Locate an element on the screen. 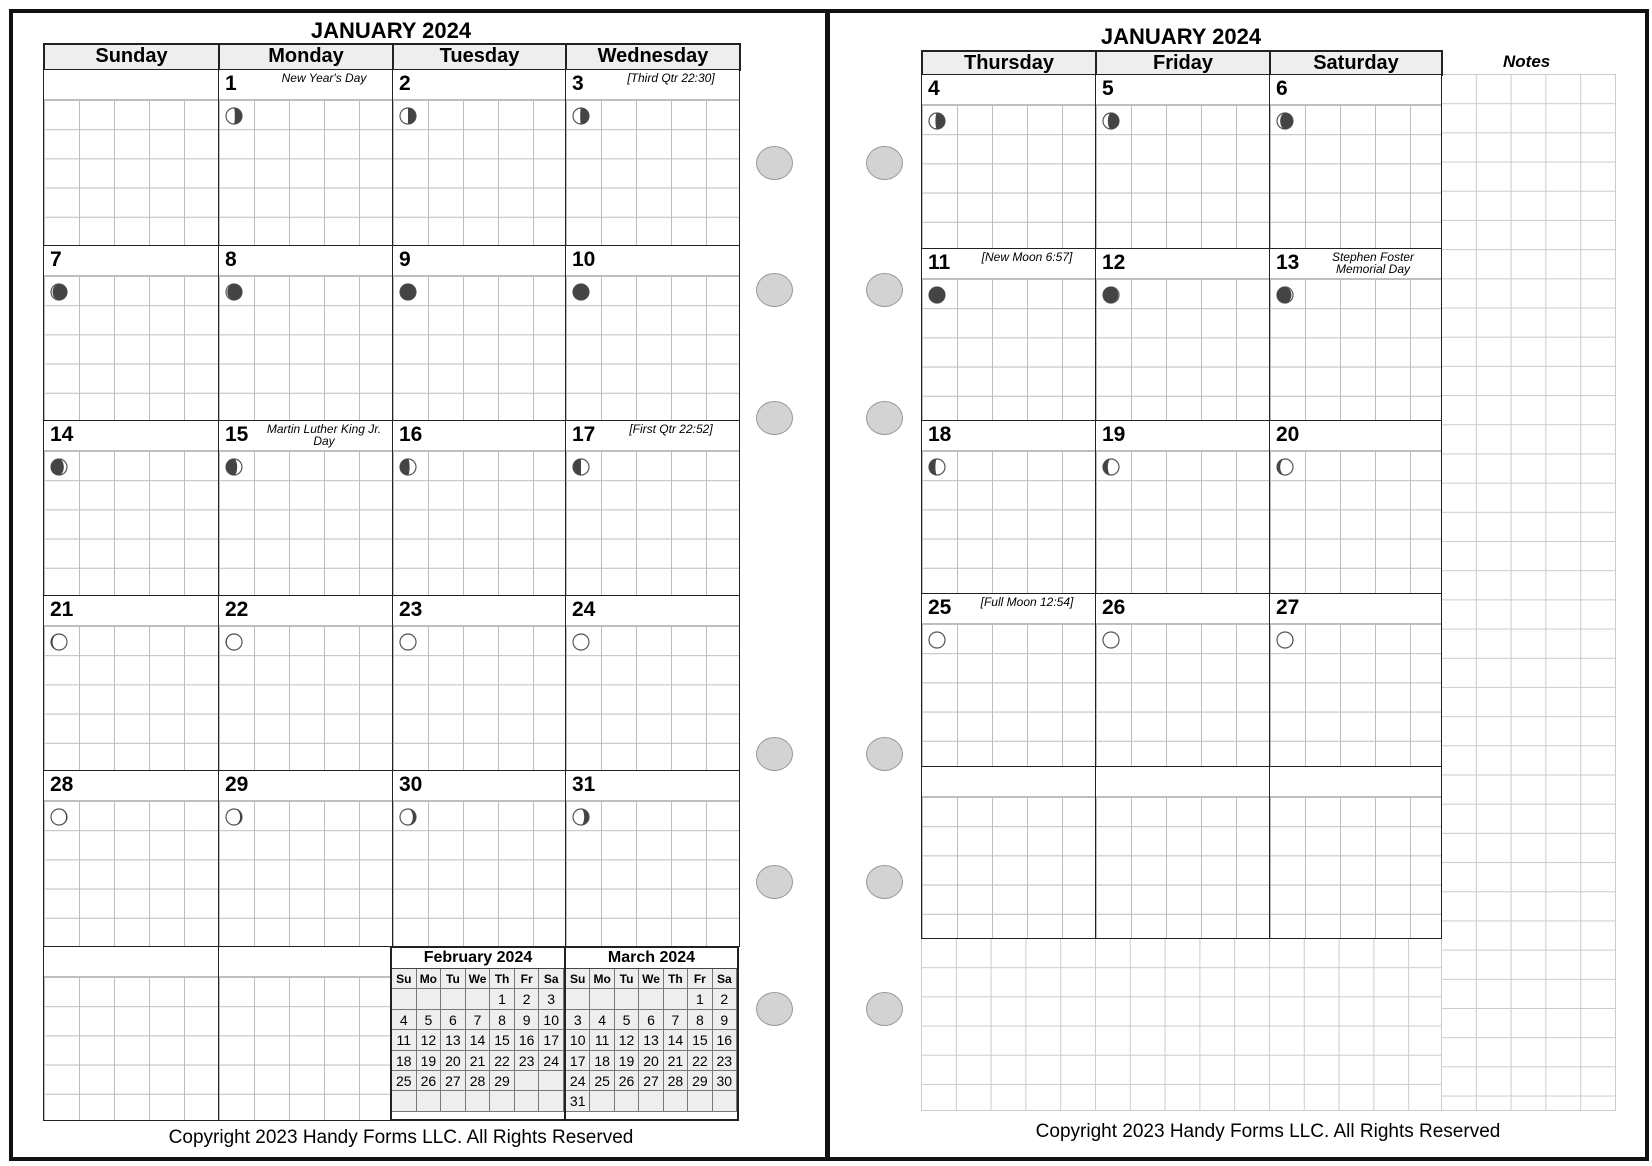 This screenshot has height=1166, width=1652. day-cell-31: 31 is located at coordinates (652, 858).